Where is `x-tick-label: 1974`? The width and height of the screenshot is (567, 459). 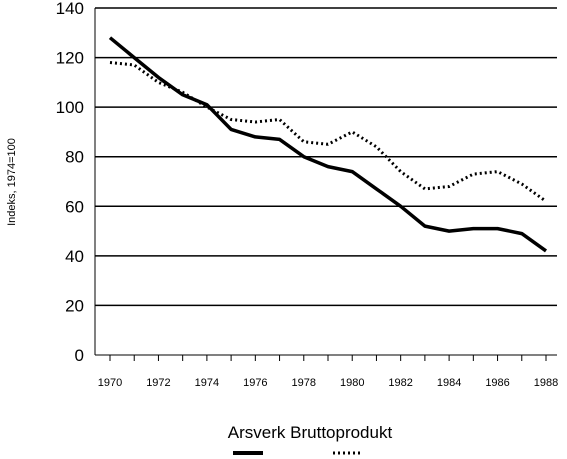
x-tick-label: 1974 is located at coordinates (207, 383).